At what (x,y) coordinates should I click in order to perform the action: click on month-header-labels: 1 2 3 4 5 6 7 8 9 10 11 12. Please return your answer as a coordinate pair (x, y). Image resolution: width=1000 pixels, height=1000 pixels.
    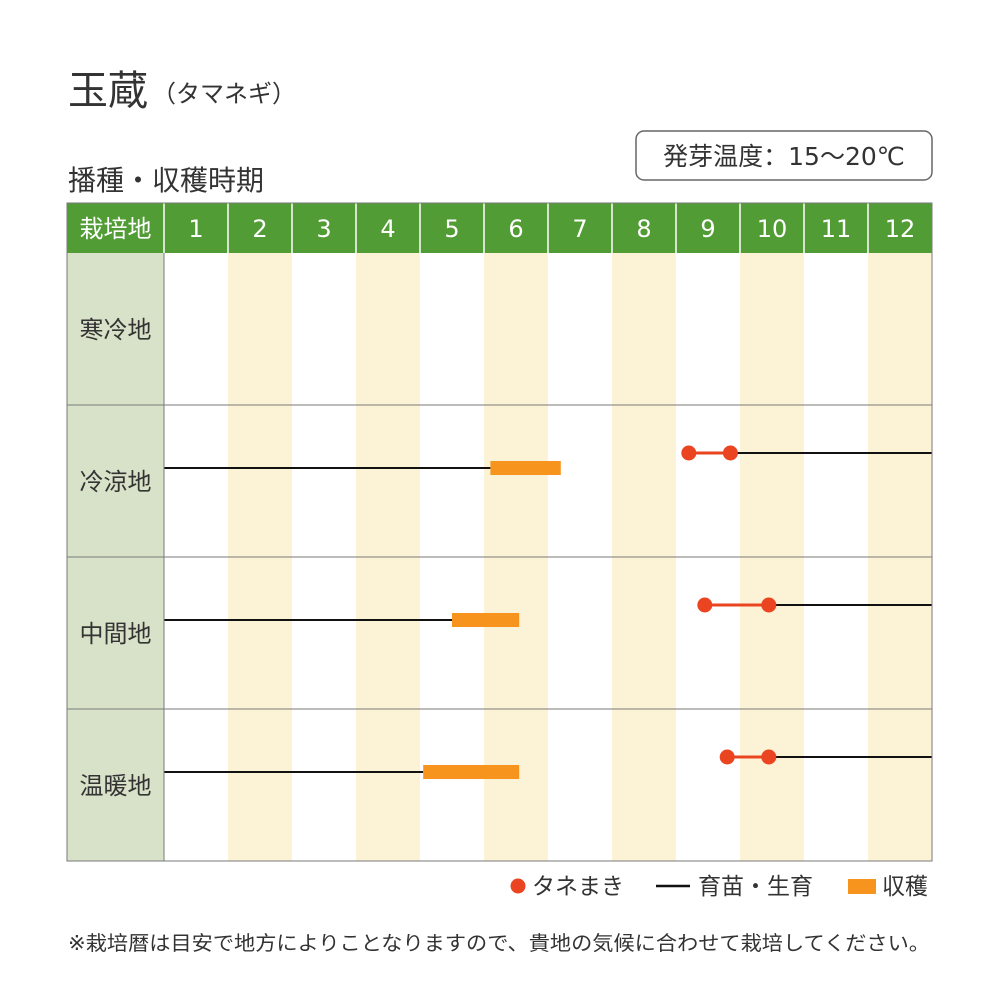
    Looking at the image, I should click on (539, 228).